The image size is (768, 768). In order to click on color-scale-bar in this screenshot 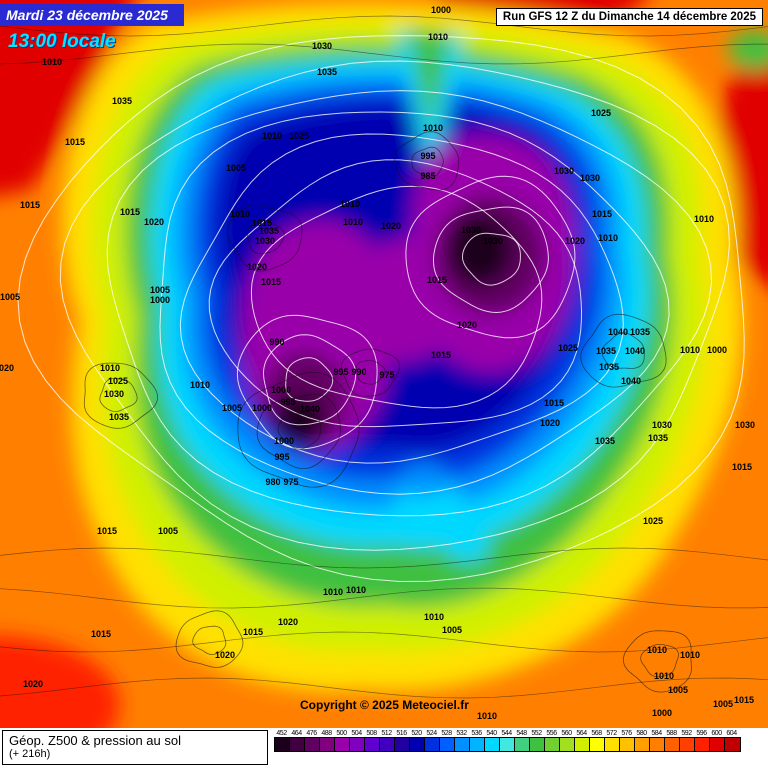, I will do `click(507, 744)`.